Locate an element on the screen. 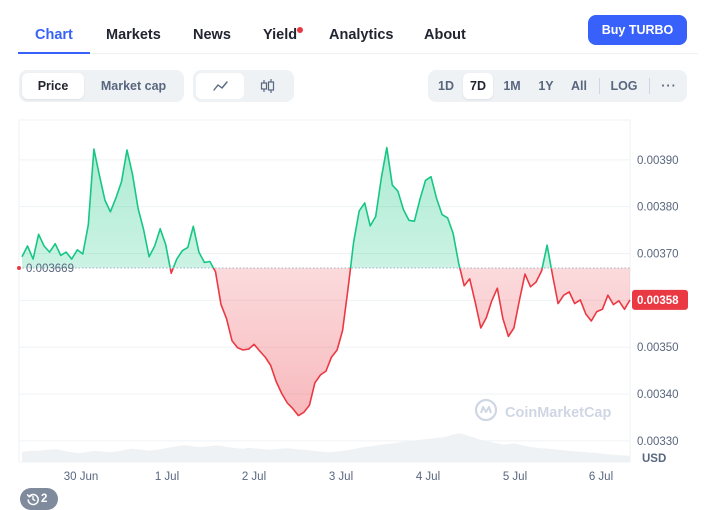  x-tick-label: 4 Jul is located at coordinates (428, 477).